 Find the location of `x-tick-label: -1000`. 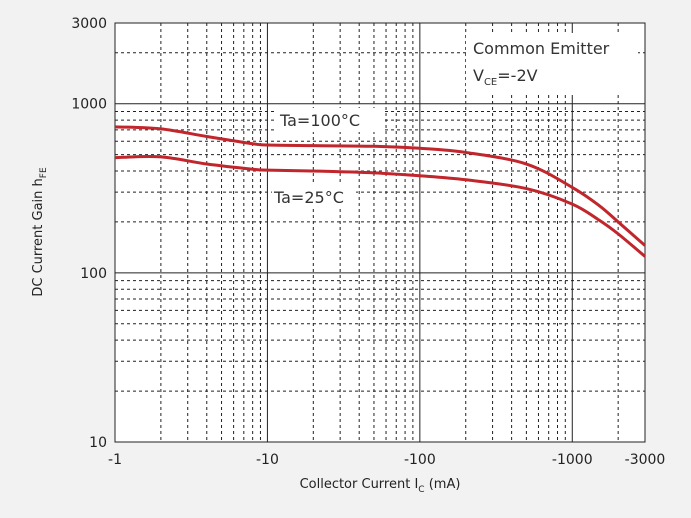

x-tick-label: -1000 is located at coordinates (572, 460).